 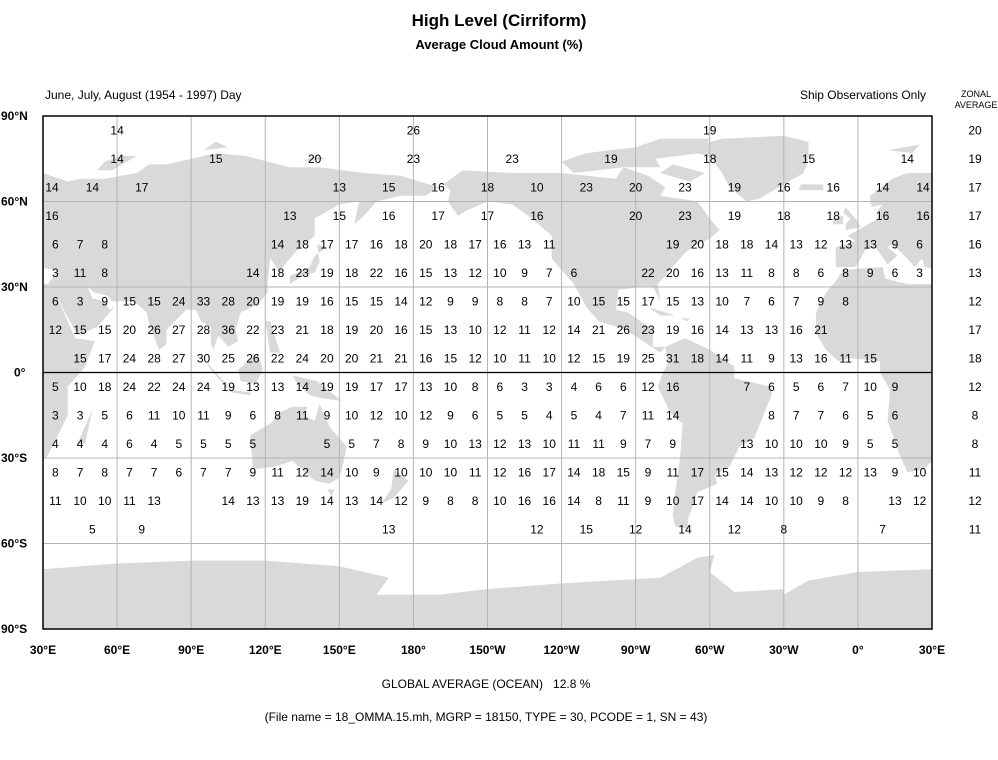 What do you see at coordinates (714, 434) in the screenshot?
I see `land-southamerica` at bounding box center [714, 434].